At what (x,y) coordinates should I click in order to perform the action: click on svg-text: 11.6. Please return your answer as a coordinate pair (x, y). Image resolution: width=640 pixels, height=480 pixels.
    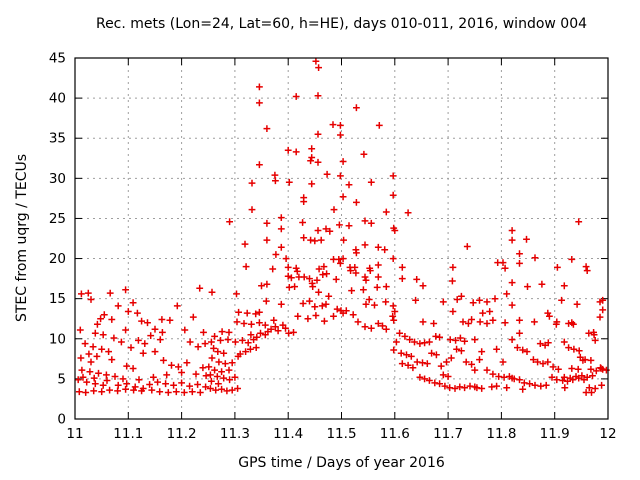
    Looking at the image, I should click on (395, 434).